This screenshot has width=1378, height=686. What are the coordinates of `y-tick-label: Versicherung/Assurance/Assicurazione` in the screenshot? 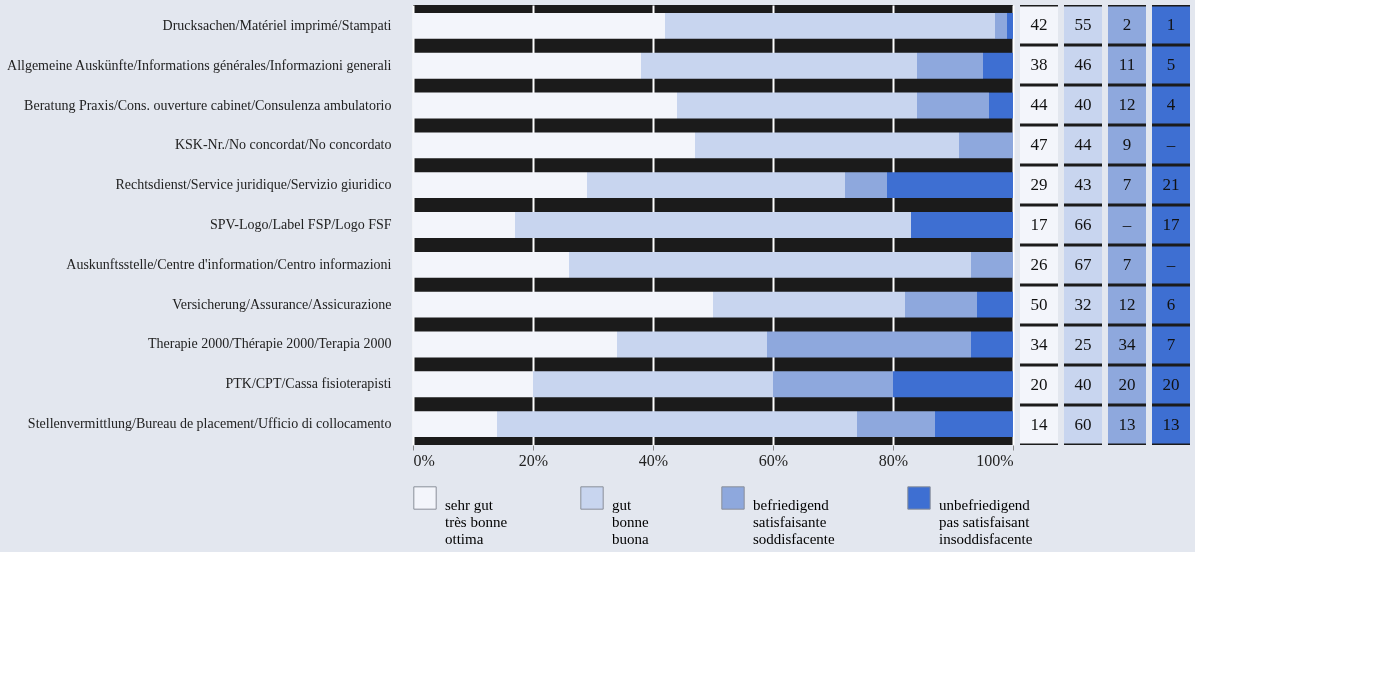 It's located at (282, 304).